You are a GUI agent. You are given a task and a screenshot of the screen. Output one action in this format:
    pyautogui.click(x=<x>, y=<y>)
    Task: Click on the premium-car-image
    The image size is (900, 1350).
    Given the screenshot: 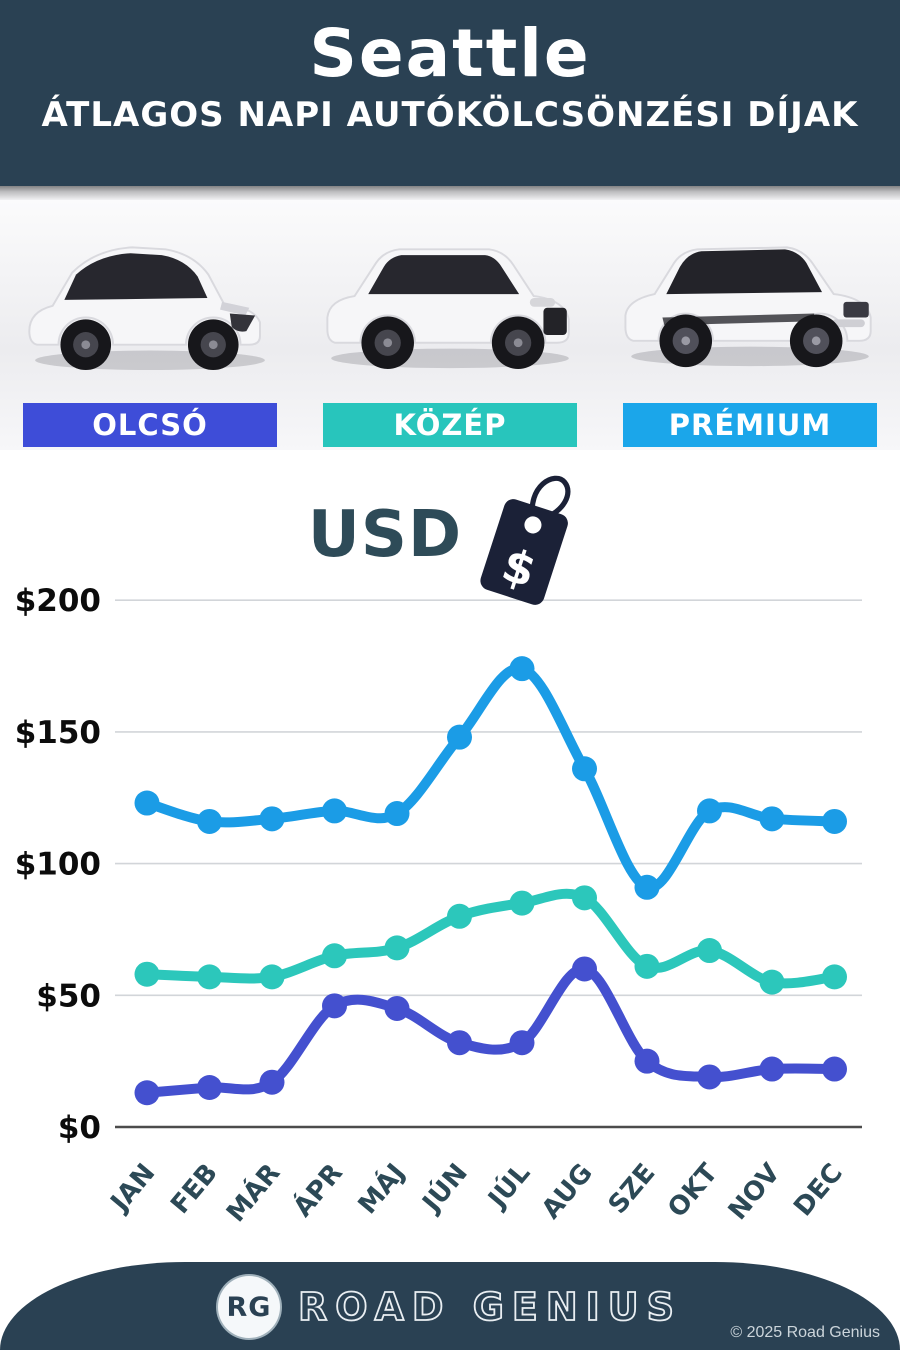 What is the action you would take?
    pyautogui.click(x=748, y=307)
    